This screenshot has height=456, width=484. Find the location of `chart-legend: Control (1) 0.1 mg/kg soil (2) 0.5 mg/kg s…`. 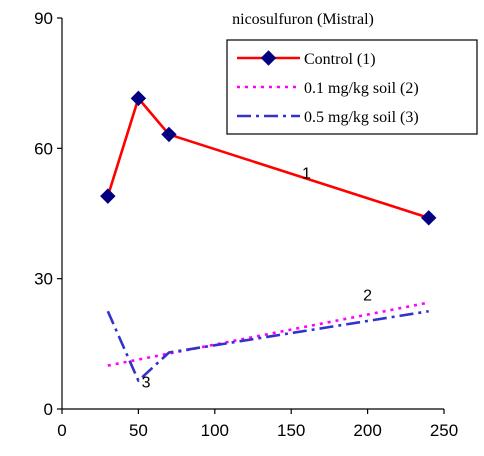

chart-legend: Control (1) 0.1 mg/kg soil (2) 0.5 mg/kg s… is located at coordinates (352, 87).